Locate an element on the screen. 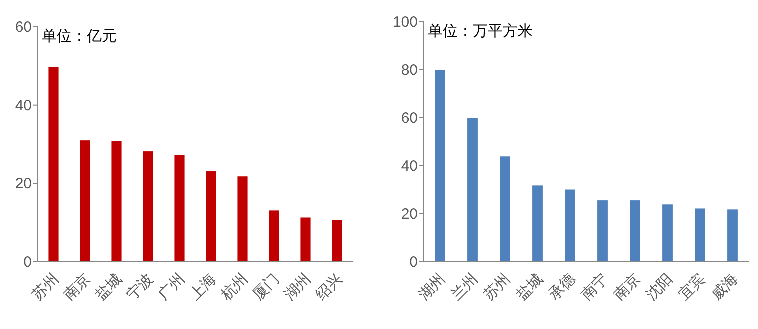 The width and height of the screenshot is (758, 329). x-tick-label: 杭州 is located at coordinates (235, 287).